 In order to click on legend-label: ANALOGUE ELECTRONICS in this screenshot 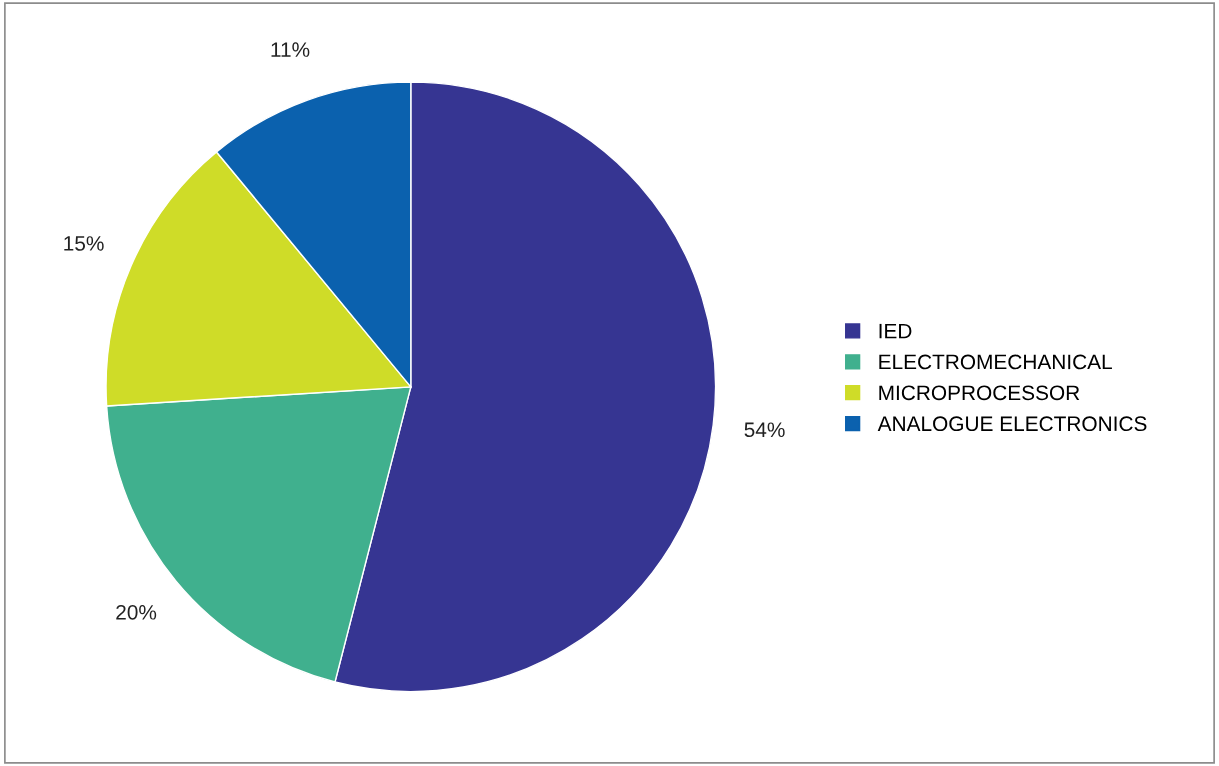, I will do `click(1012, 424)`.